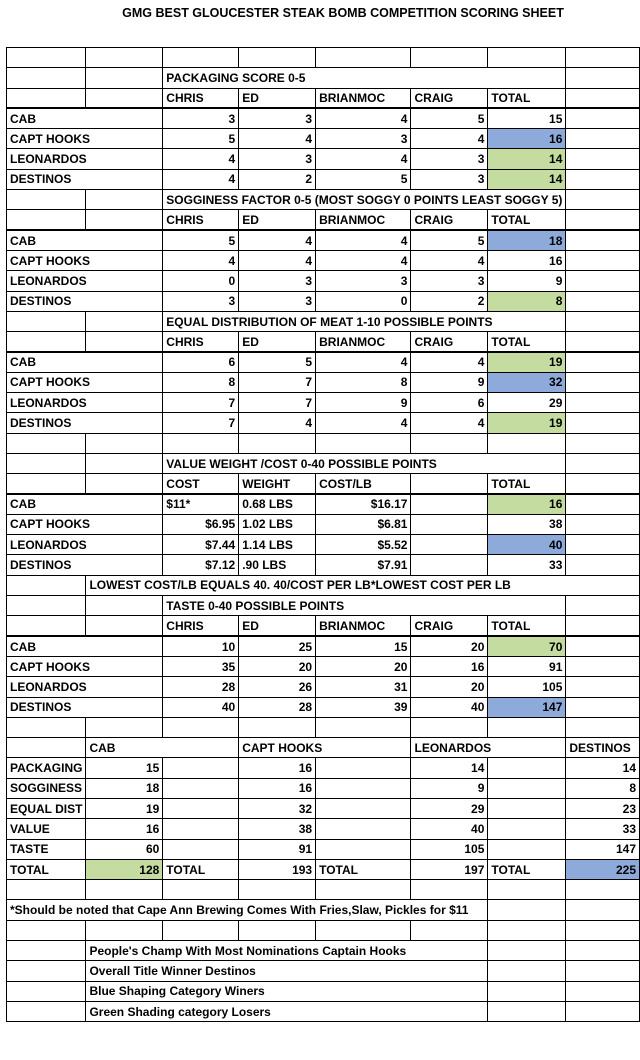  Describe the element at coordinates (602, 869) in the screenshot. I see `summary-total: 225` at that location.